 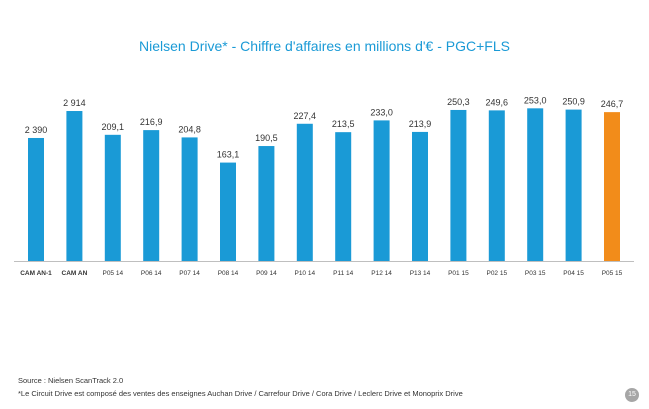 What do you see at coordinates (496, 273) in the screenshot?
I see `category-label: P02 15` at bounding box center [496, 273].